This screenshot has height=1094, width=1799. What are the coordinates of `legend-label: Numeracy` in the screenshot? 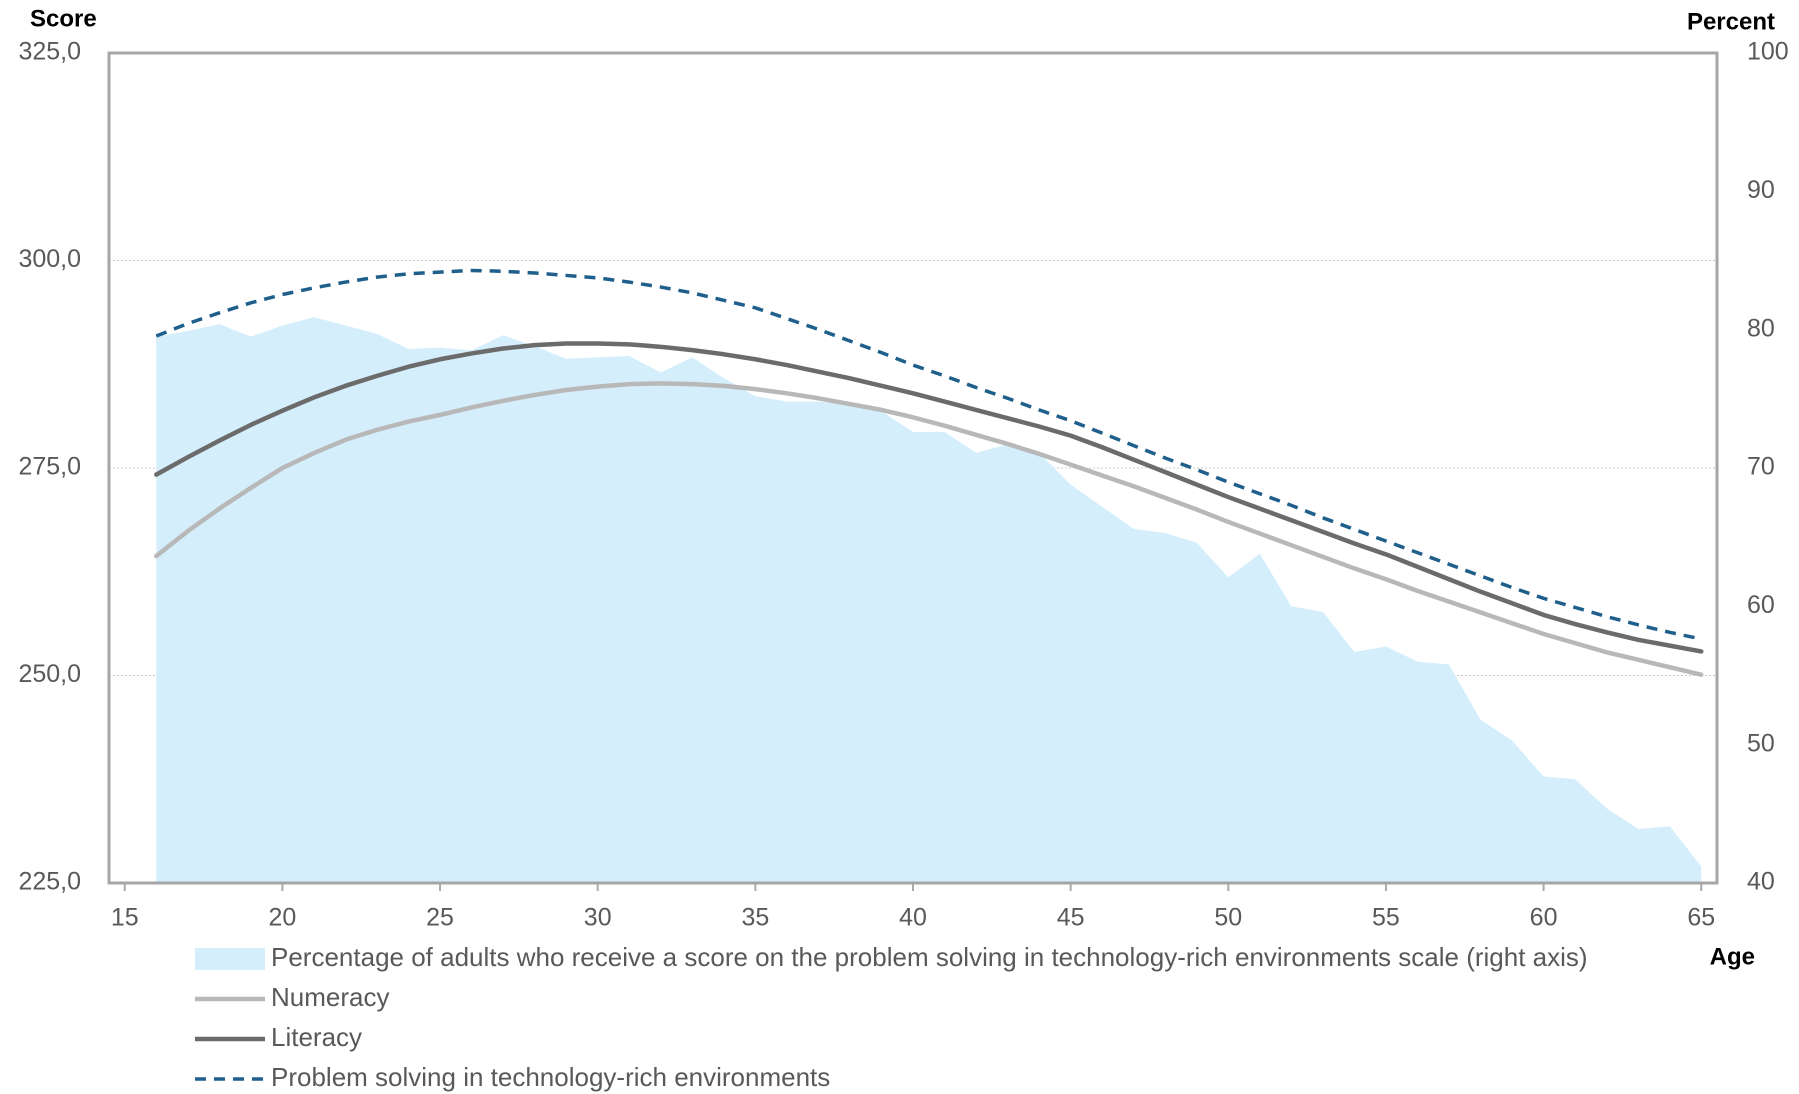 It's located at (330, 997).